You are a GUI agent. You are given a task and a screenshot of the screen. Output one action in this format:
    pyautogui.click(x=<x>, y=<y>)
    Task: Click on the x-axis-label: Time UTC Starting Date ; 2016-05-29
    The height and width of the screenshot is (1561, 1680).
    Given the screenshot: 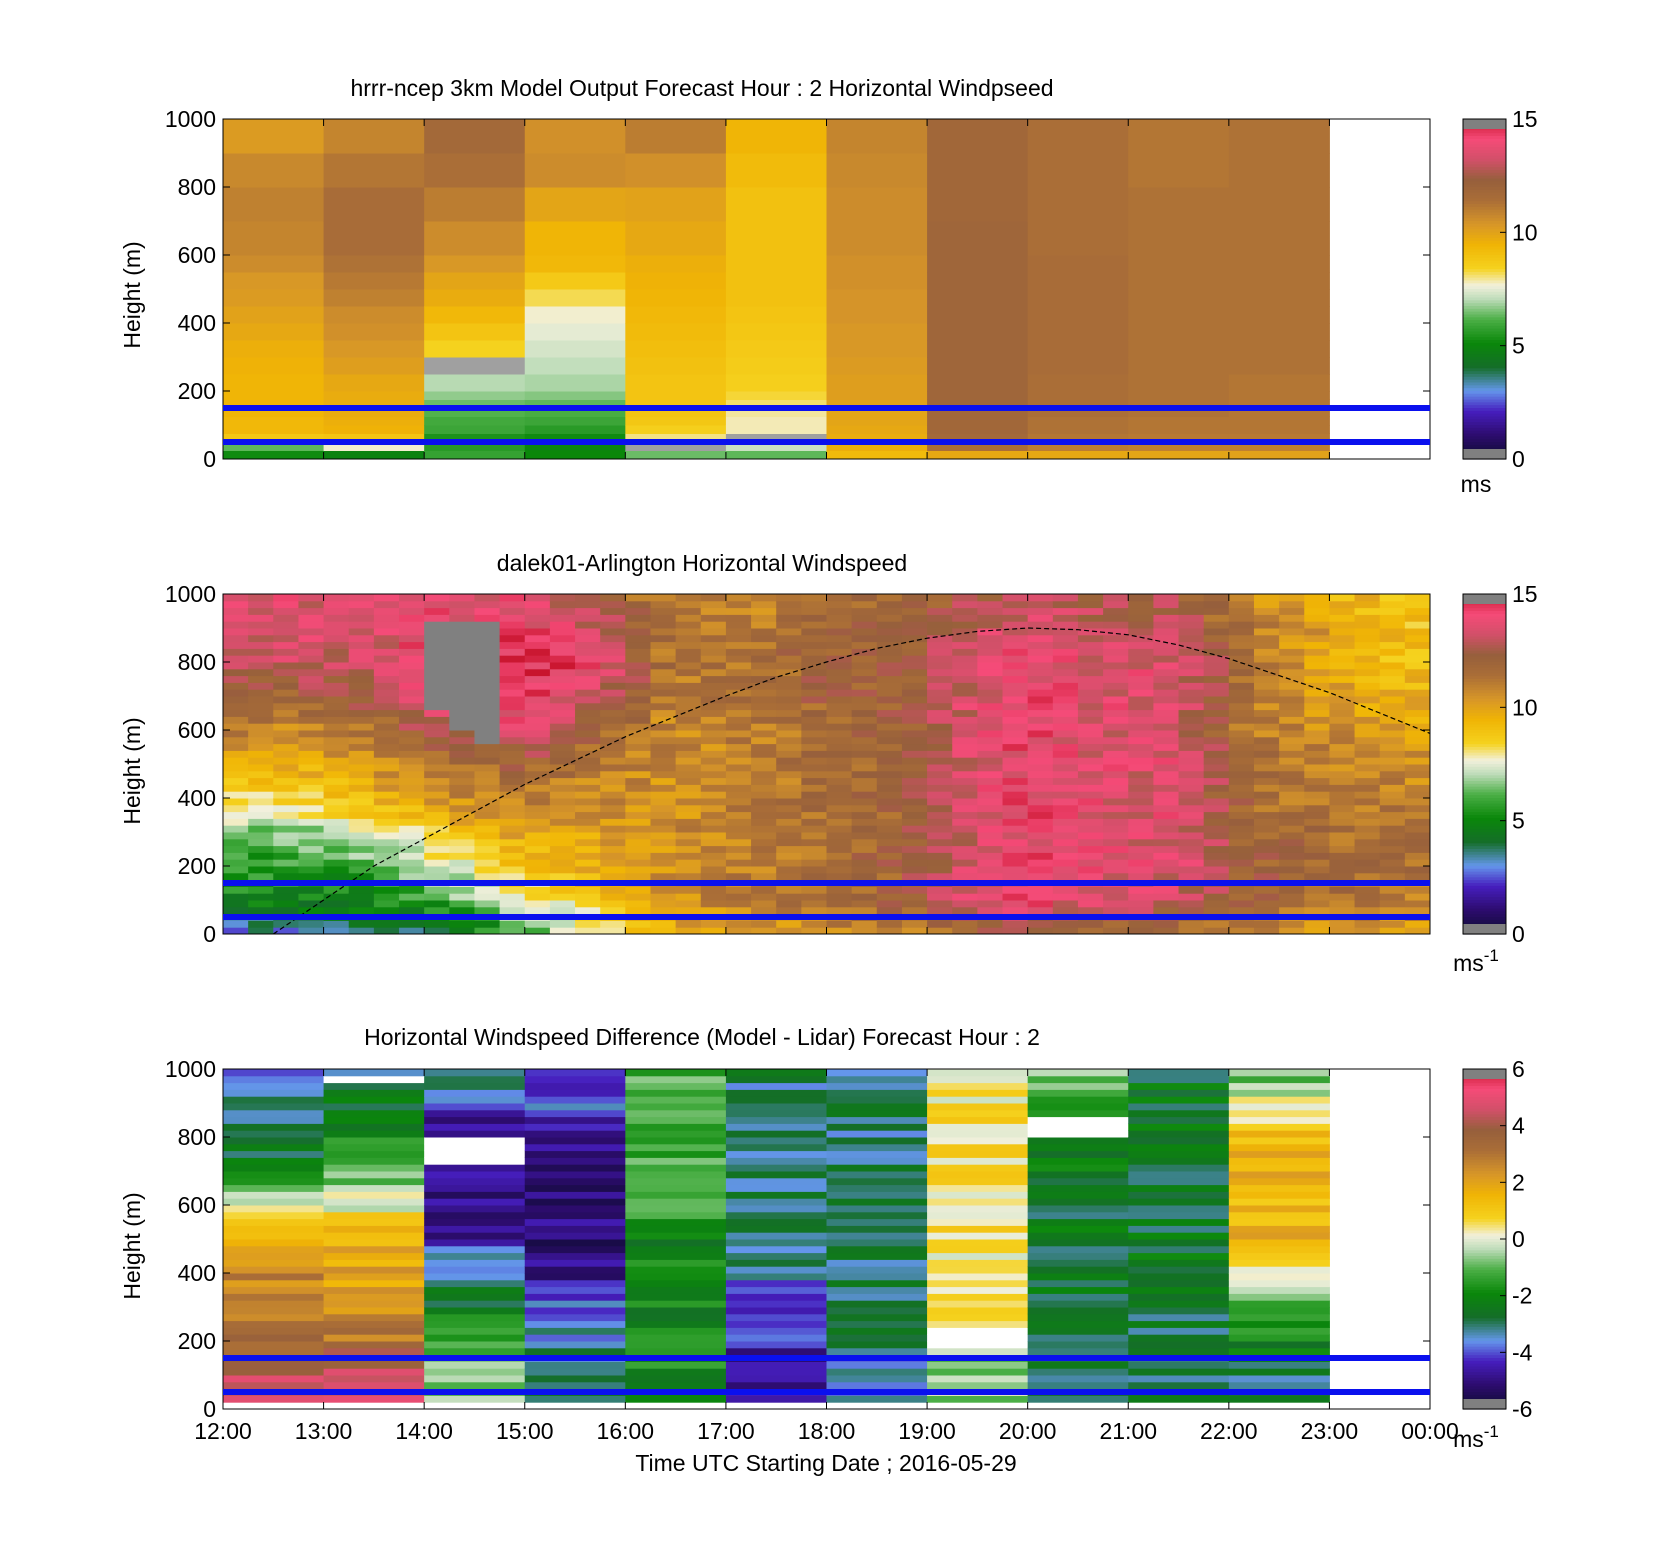 What is the action you would take?
    pyautogui.click(x=825, y=1463)
    